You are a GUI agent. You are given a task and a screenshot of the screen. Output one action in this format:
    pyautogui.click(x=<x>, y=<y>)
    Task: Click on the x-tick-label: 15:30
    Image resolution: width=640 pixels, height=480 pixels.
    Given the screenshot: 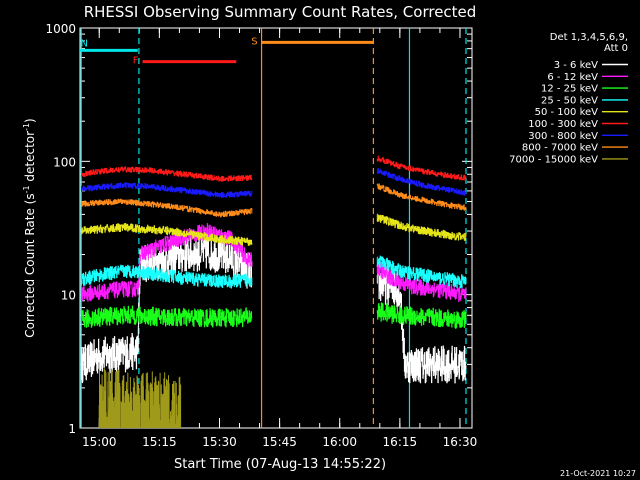 What is the action you would take?
    pyautogui.click(x=219, y=442)
    